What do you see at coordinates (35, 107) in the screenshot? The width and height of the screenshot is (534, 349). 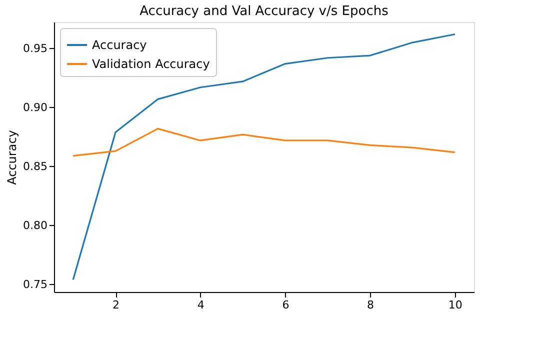 I see `y-tick-label: 0.90` at bounding box center [35, 107].